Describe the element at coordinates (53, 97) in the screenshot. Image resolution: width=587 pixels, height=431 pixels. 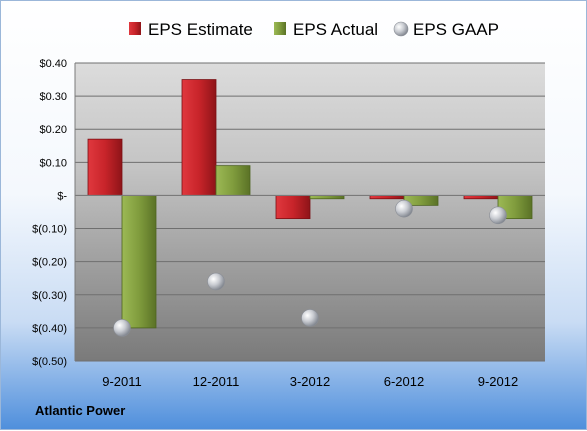
I see `y-tick-label: $0.30` at that location.